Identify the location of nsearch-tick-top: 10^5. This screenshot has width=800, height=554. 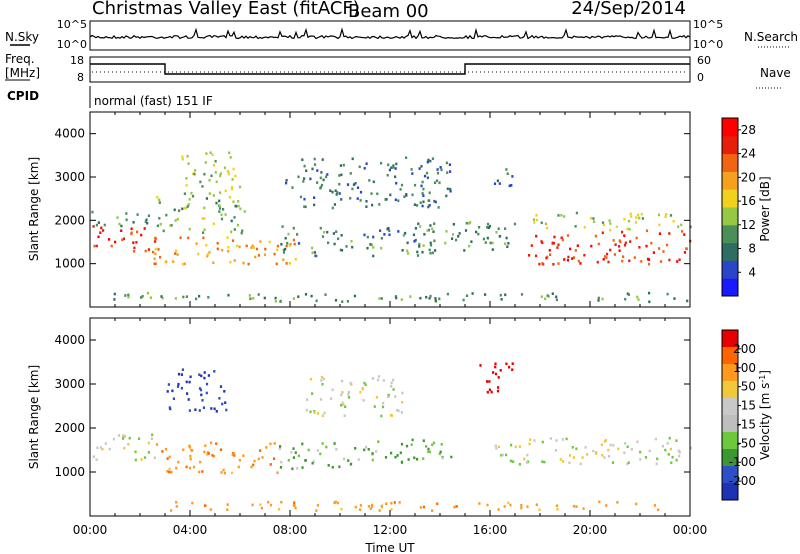
(708, 24).